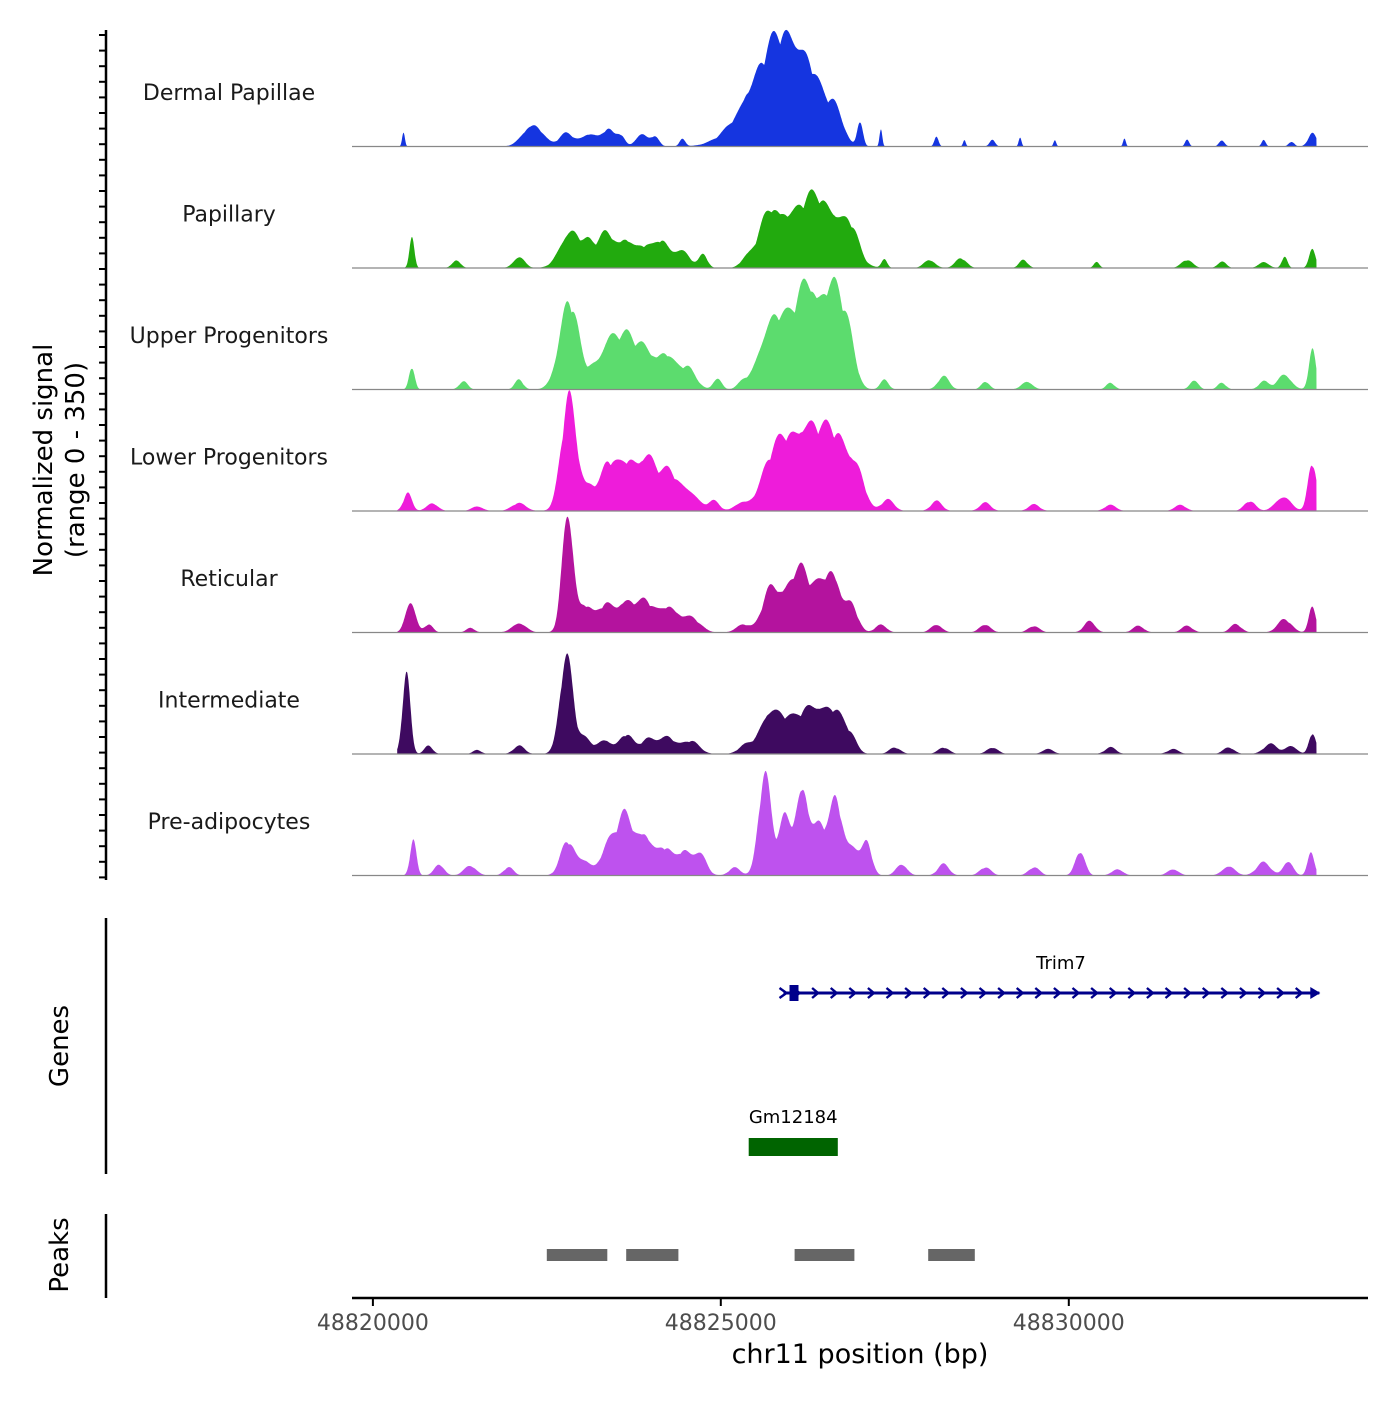 Image resolution: width=1400 pixels, height=1405 pixels. What do you see at coordinates (793, 1131) in the screenshot?
I see `gene-gm12184: Gm12184` at bounding box center [793, 1131].